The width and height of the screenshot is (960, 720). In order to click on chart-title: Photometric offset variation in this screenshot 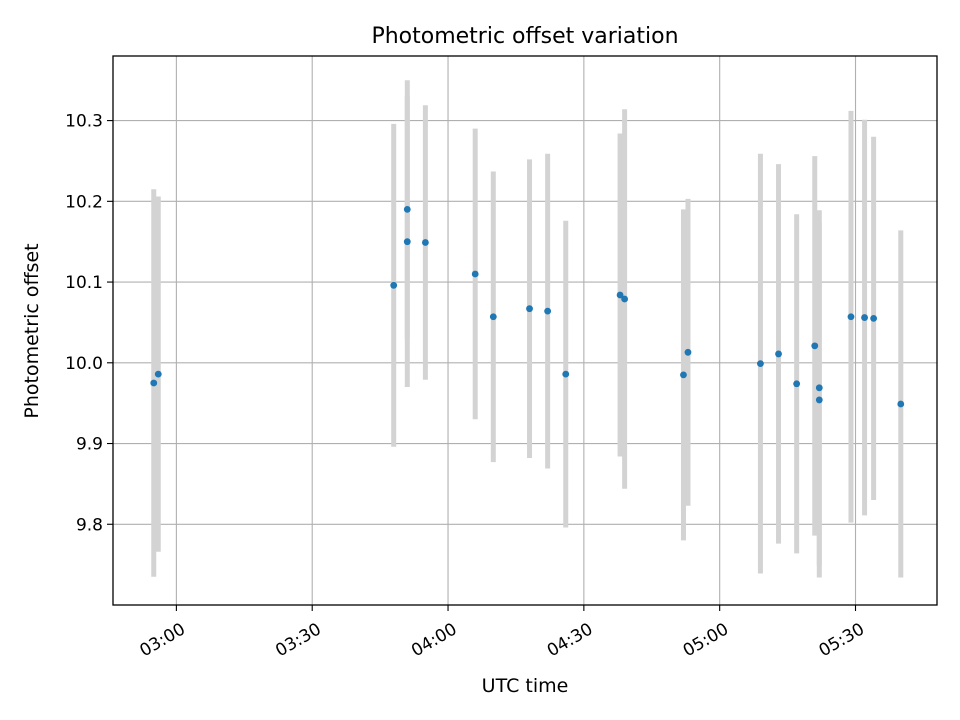, I will do `click(524, 36)`.